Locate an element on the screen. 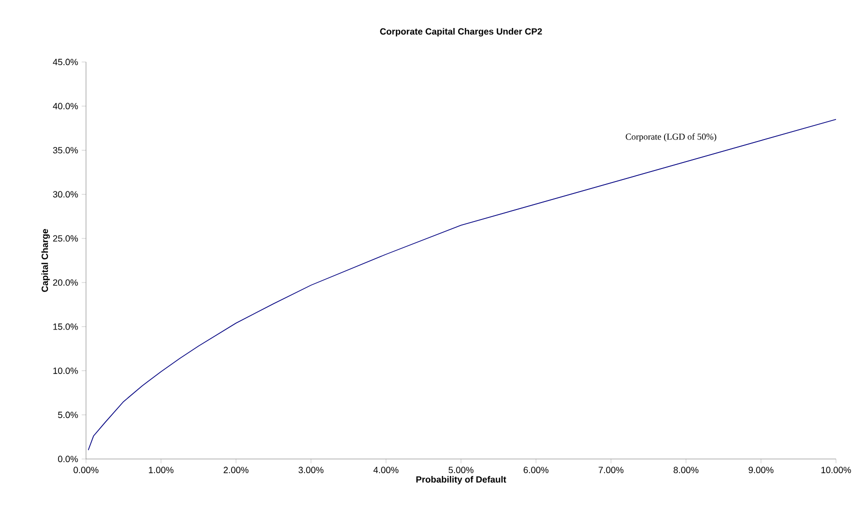 This screenshot has height=510, width=866. x-tick-label: 4.00% is located at coordinates (385, 470).